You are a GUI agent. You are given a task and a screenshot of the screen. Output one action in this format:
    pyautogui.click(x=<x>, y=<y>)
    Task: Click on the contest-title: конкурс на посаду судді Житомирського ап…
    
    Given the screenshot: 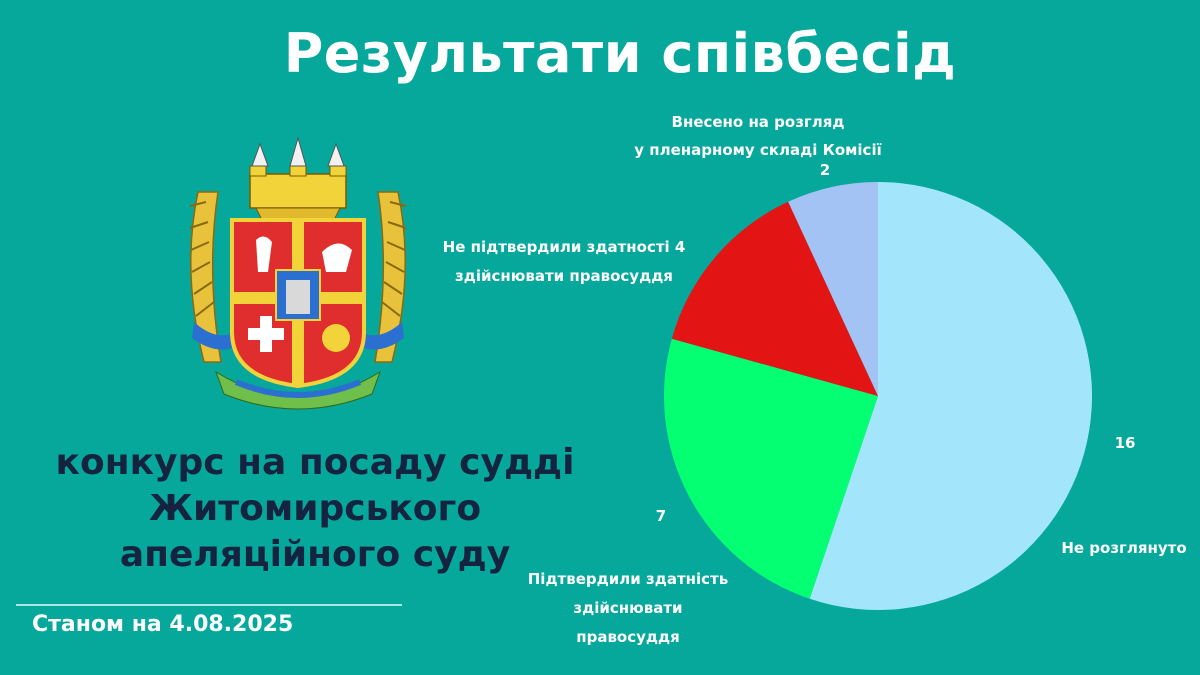 What is the action you would take?
    pyautogui.click(x=315, y=509)
    